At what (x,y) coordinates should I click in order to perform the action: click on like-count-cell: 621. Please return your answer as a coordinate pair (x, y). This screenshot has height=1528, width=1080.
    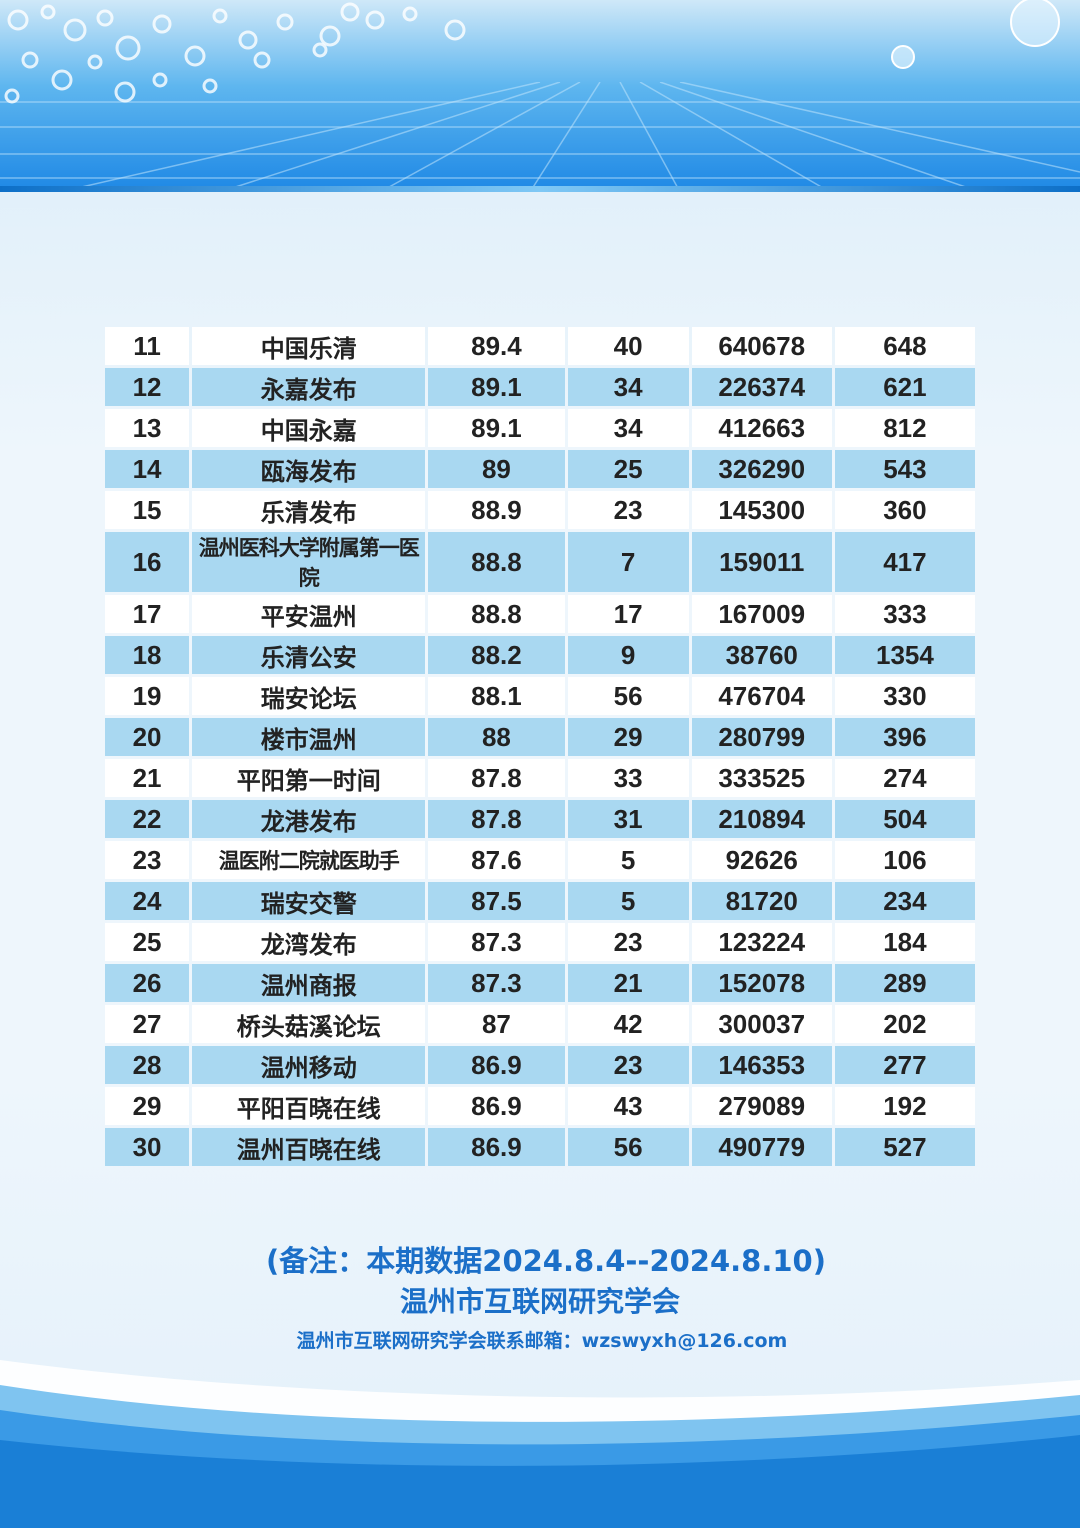
    Looking at the image, I should click on (904, 387).